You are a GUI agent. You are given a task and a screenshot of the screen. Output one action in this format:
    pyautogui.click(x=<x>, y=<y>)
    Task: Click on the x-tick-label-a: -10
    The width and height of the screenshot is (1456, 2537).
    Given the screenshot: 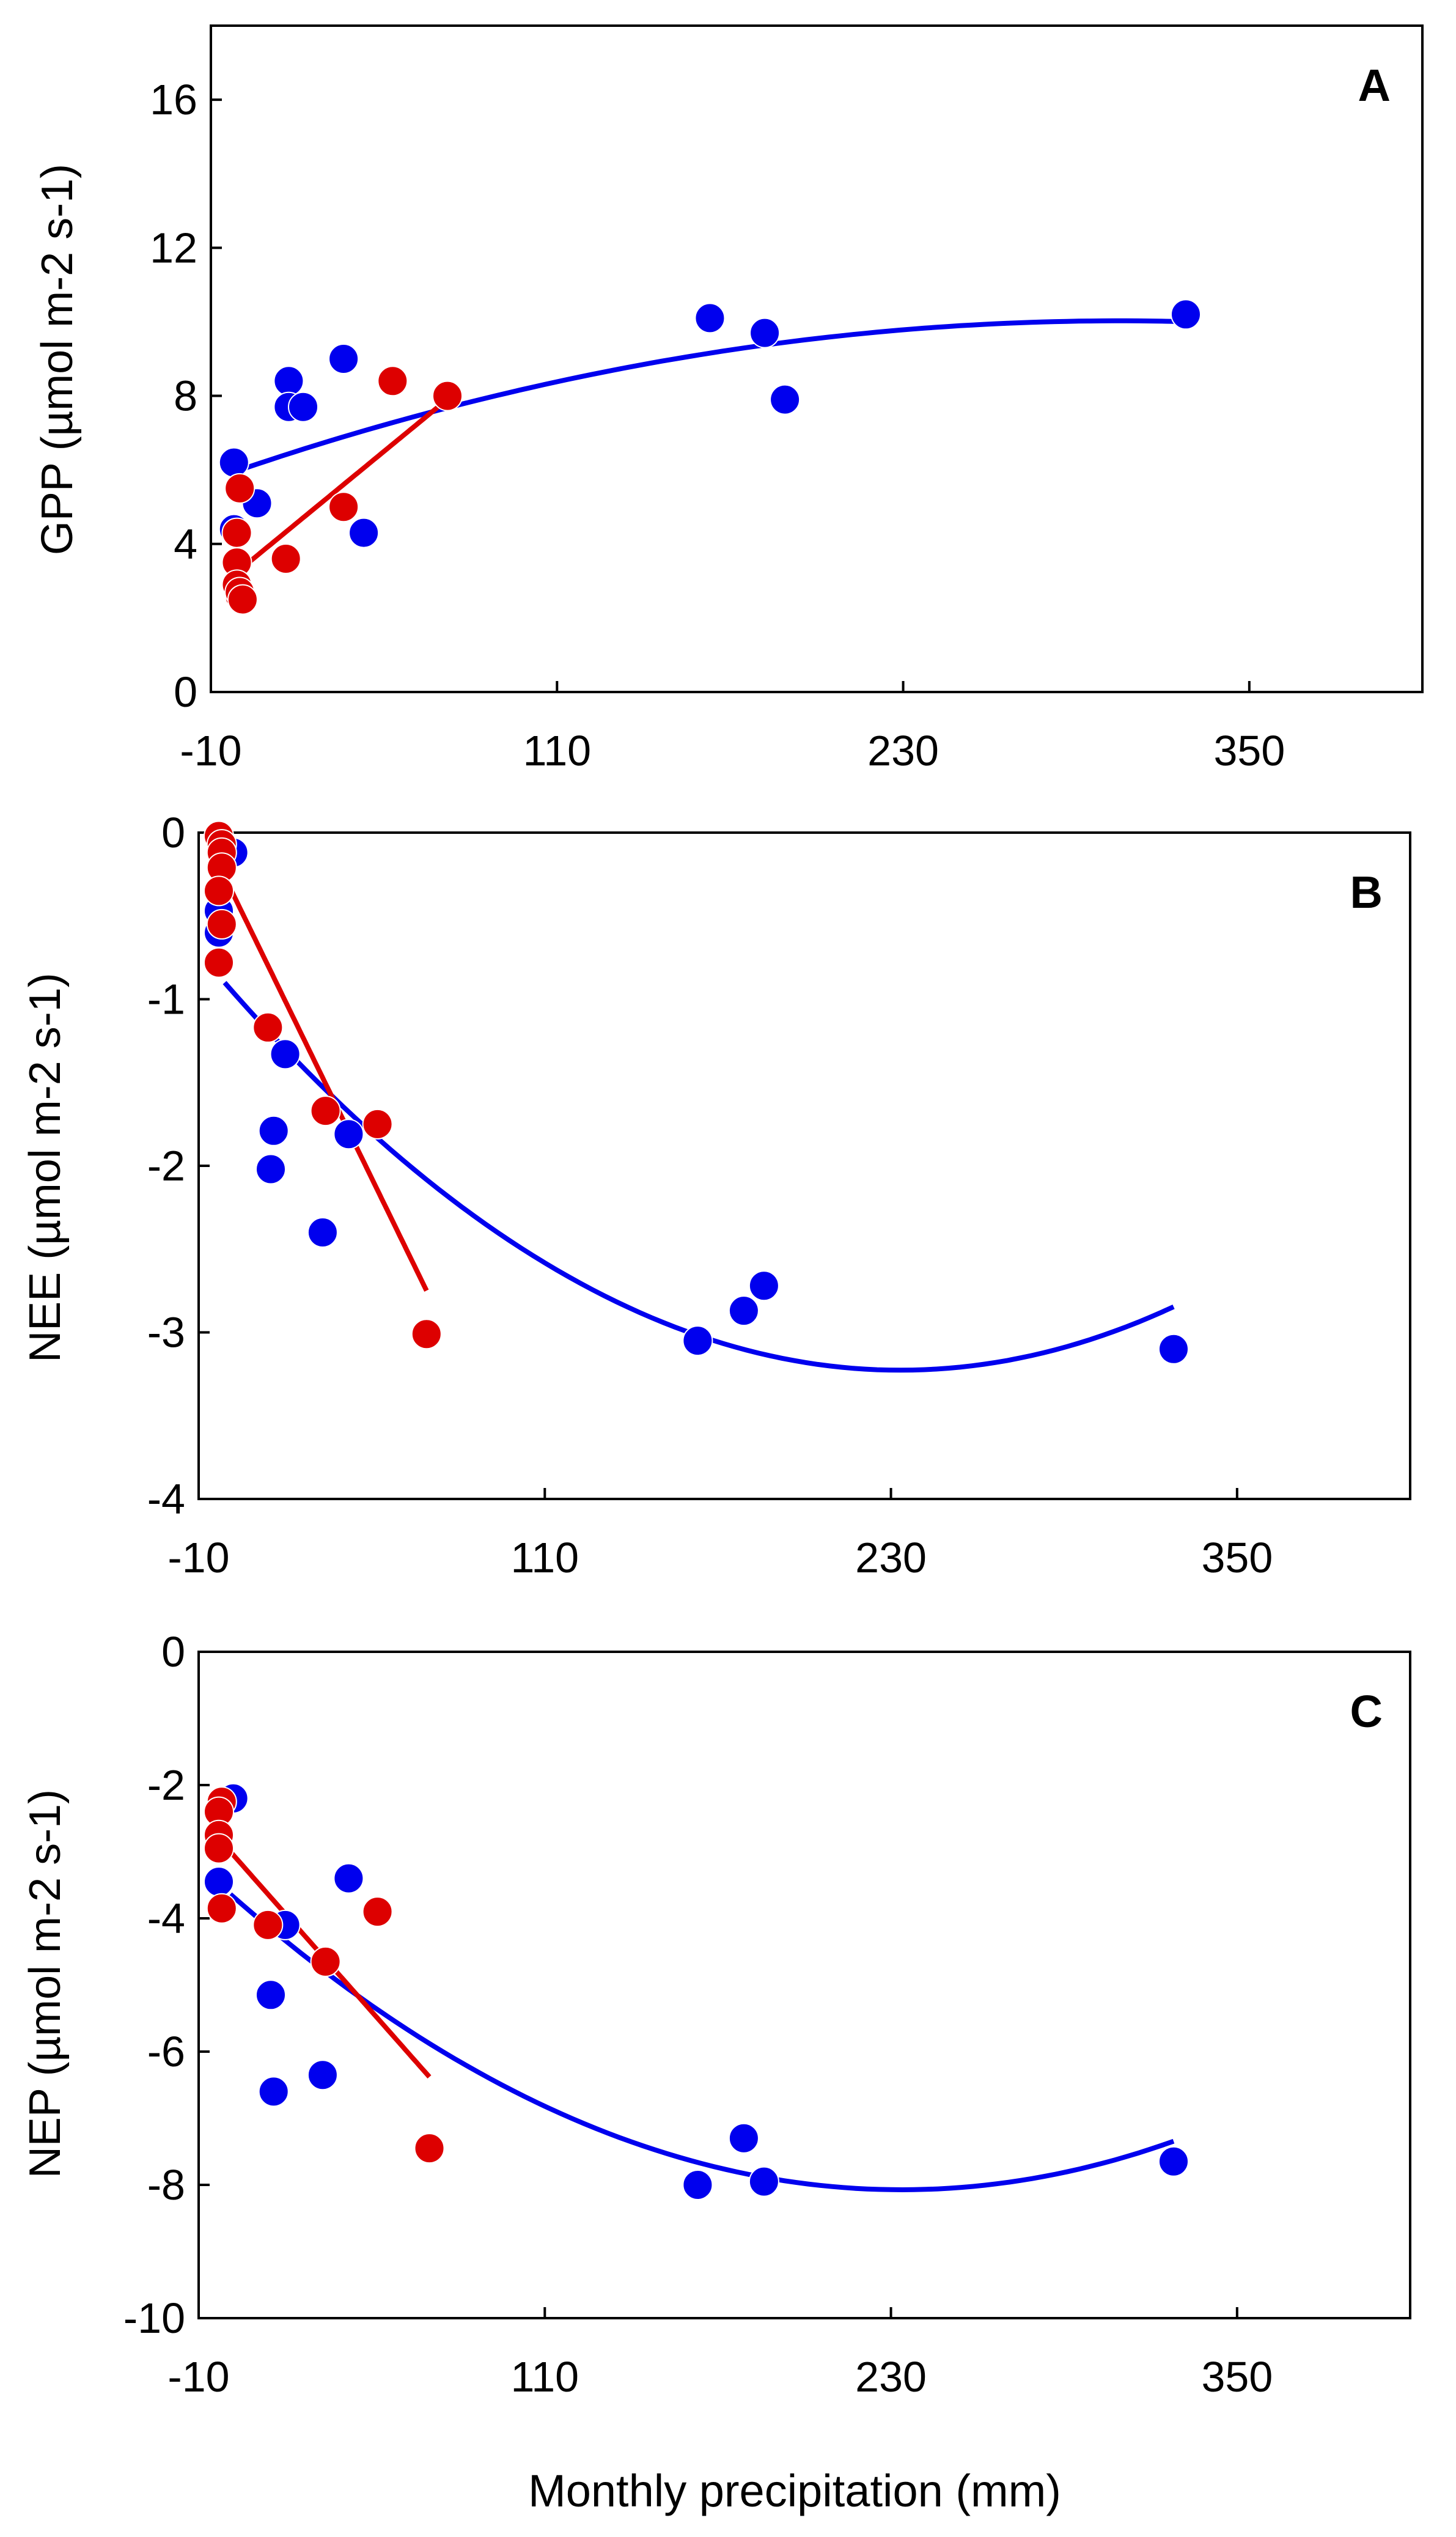 What is the action you would take?
    pyautogui.click(x=210, y=751)
    